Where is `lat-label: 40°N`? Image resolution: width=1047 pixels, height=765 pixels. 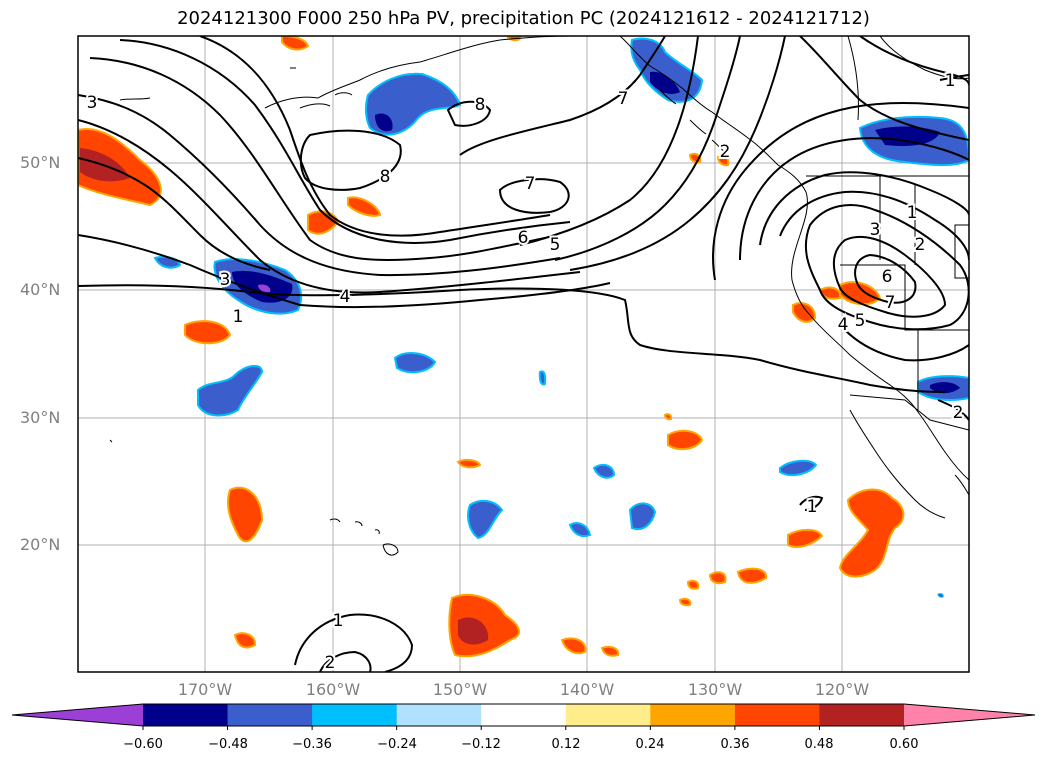 lat-label: 40°N is located at coordinates (40, 289).